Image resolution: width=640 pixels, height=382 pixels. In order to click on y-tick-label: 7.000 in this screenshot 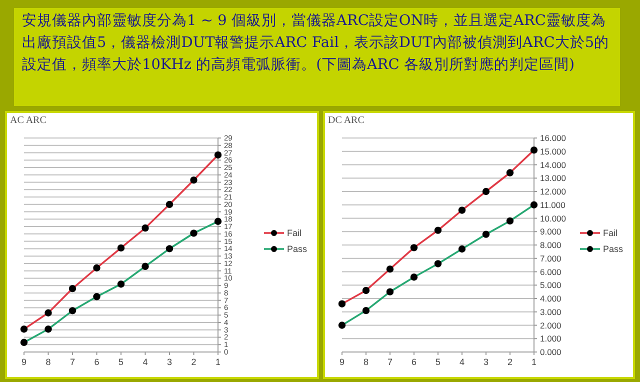, I will do `click(551, 258)`.